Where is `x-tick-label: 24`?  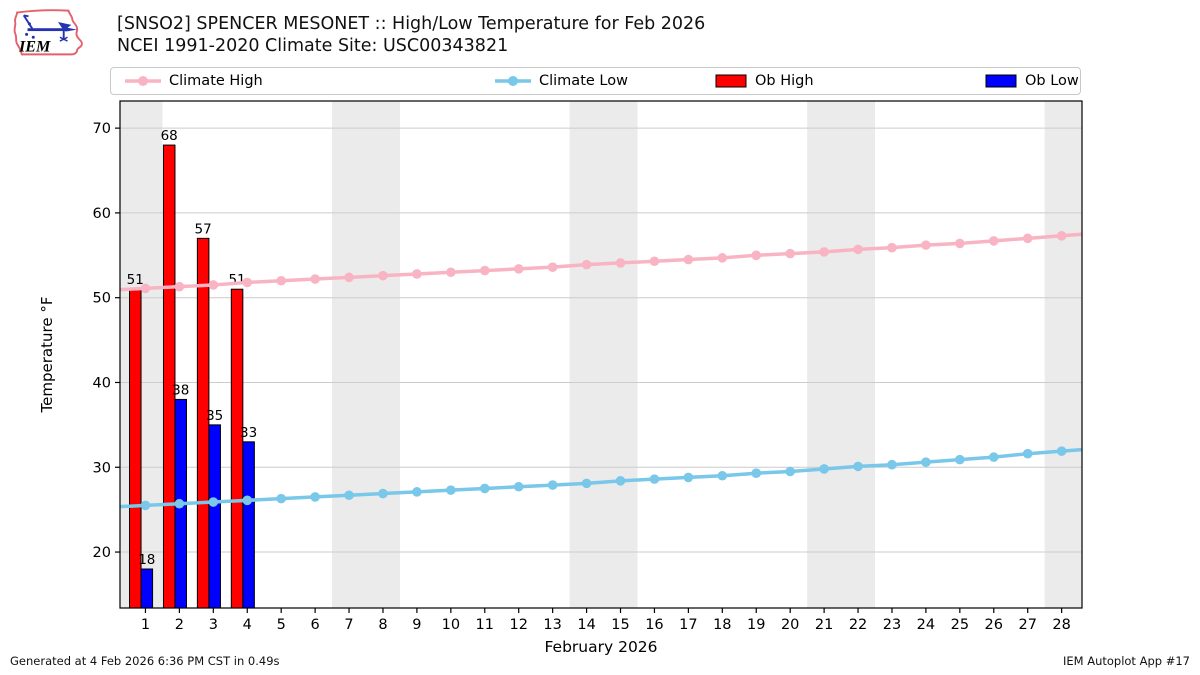 x-tick-label: 24 is located at coordinates (926, 625).